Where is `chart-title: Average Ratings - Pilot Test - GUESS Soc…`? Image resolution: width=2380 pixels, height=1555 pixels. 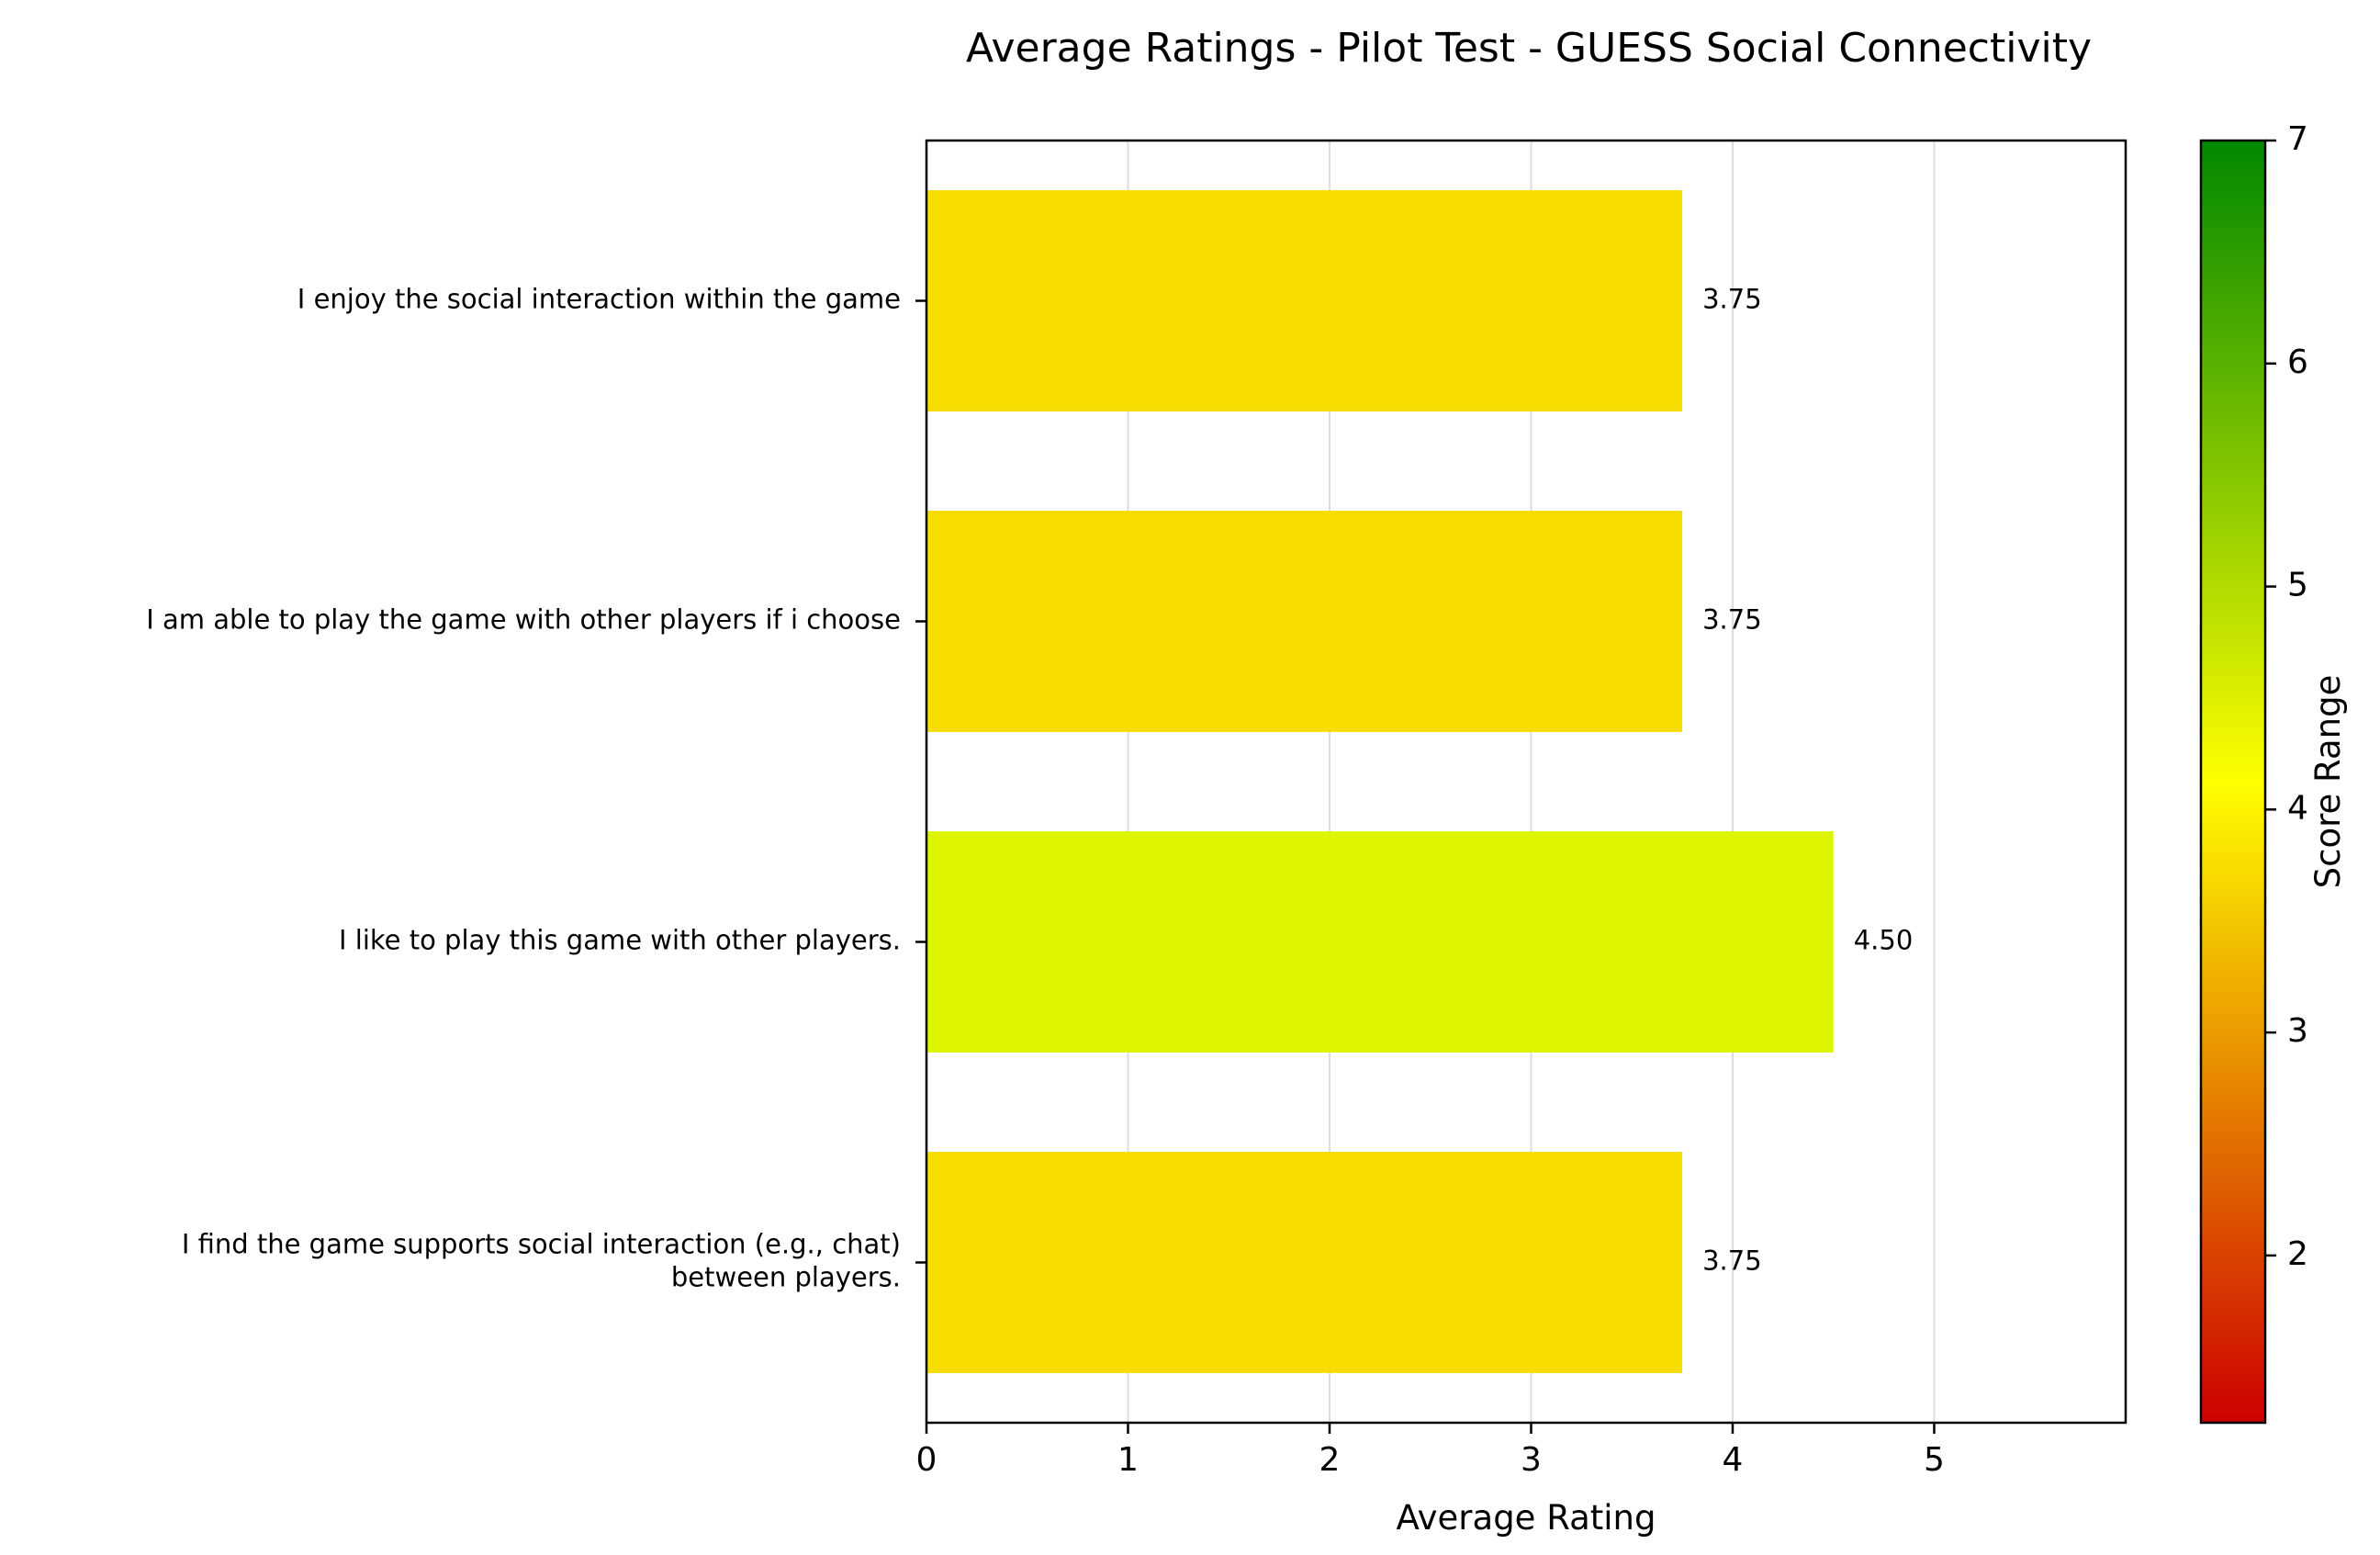 chart-title: Average Ratings - Pilot Test - GUESS Soc… is located at coordinates (1529, 49).